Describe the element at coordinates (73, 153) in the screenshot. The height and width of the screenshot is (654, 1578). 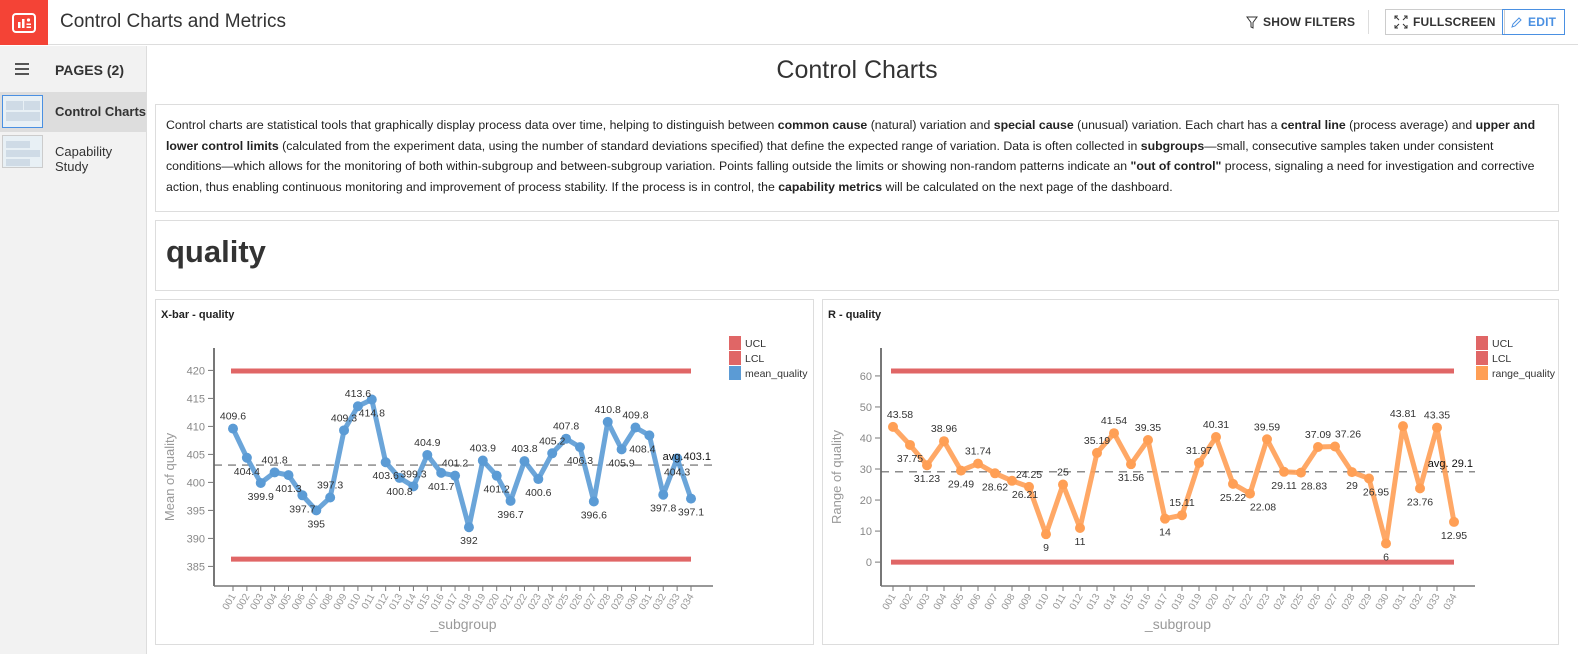
I see `sidebar-page-capability-study: Capability Study` at that location.